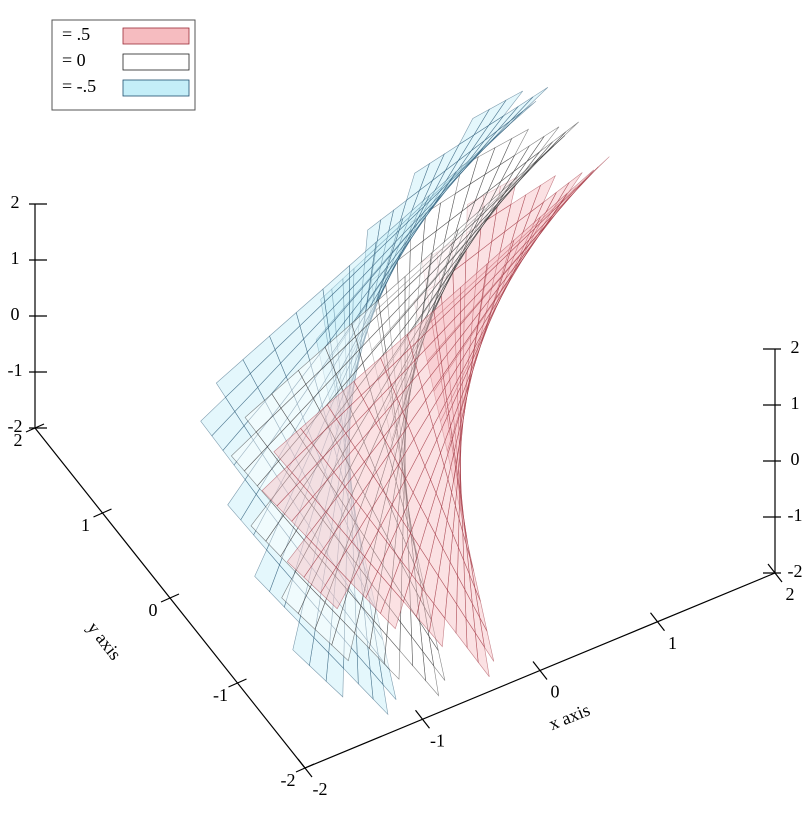 Image resolution: width=812 pixels, height=817 pixels. Describe the element at coordinates (288, 780) in the screenshot. I see `y-tick-label: -2` at that location.